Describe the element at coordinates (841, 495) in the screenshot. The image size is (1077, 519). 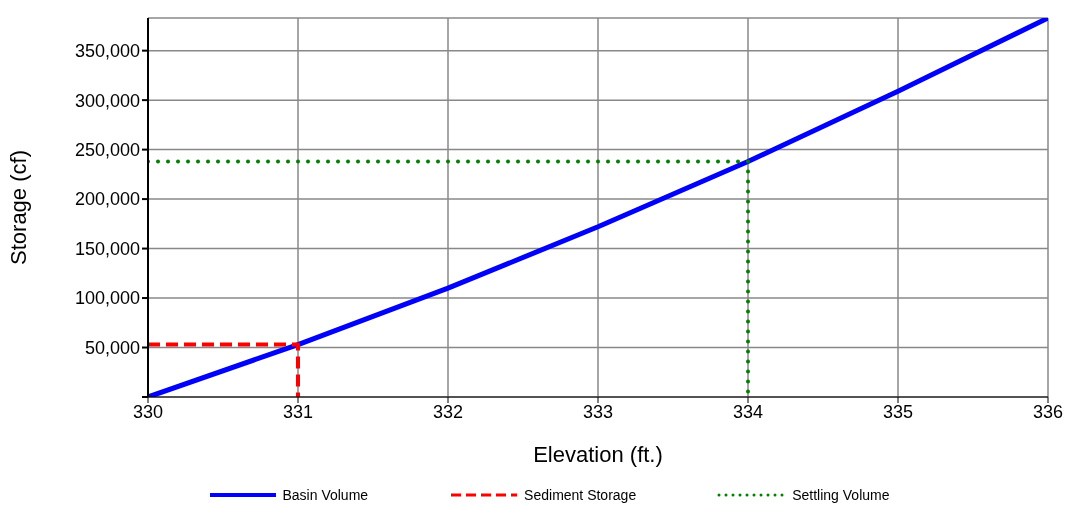
I see `legend-label: Settling Volume` at that location.